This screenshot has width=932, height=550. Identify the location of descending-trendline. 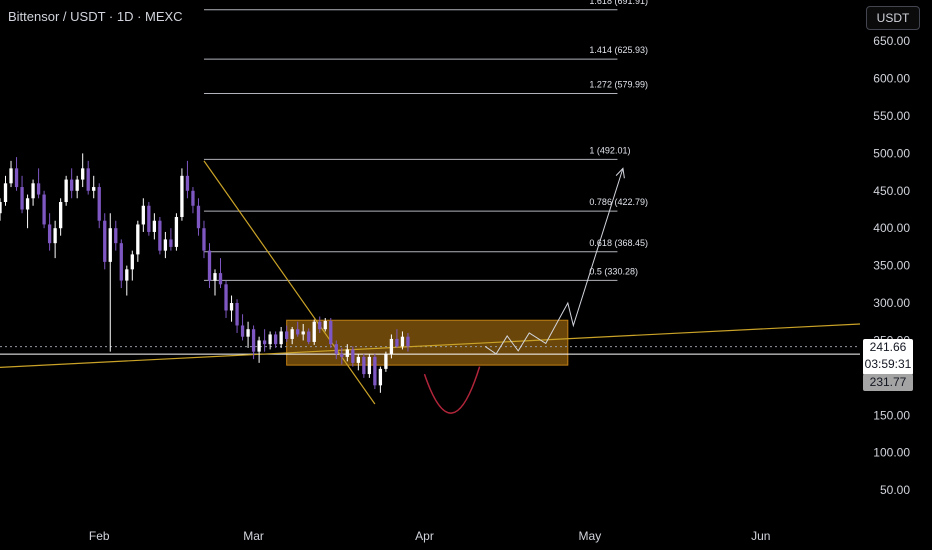
(289, 282).